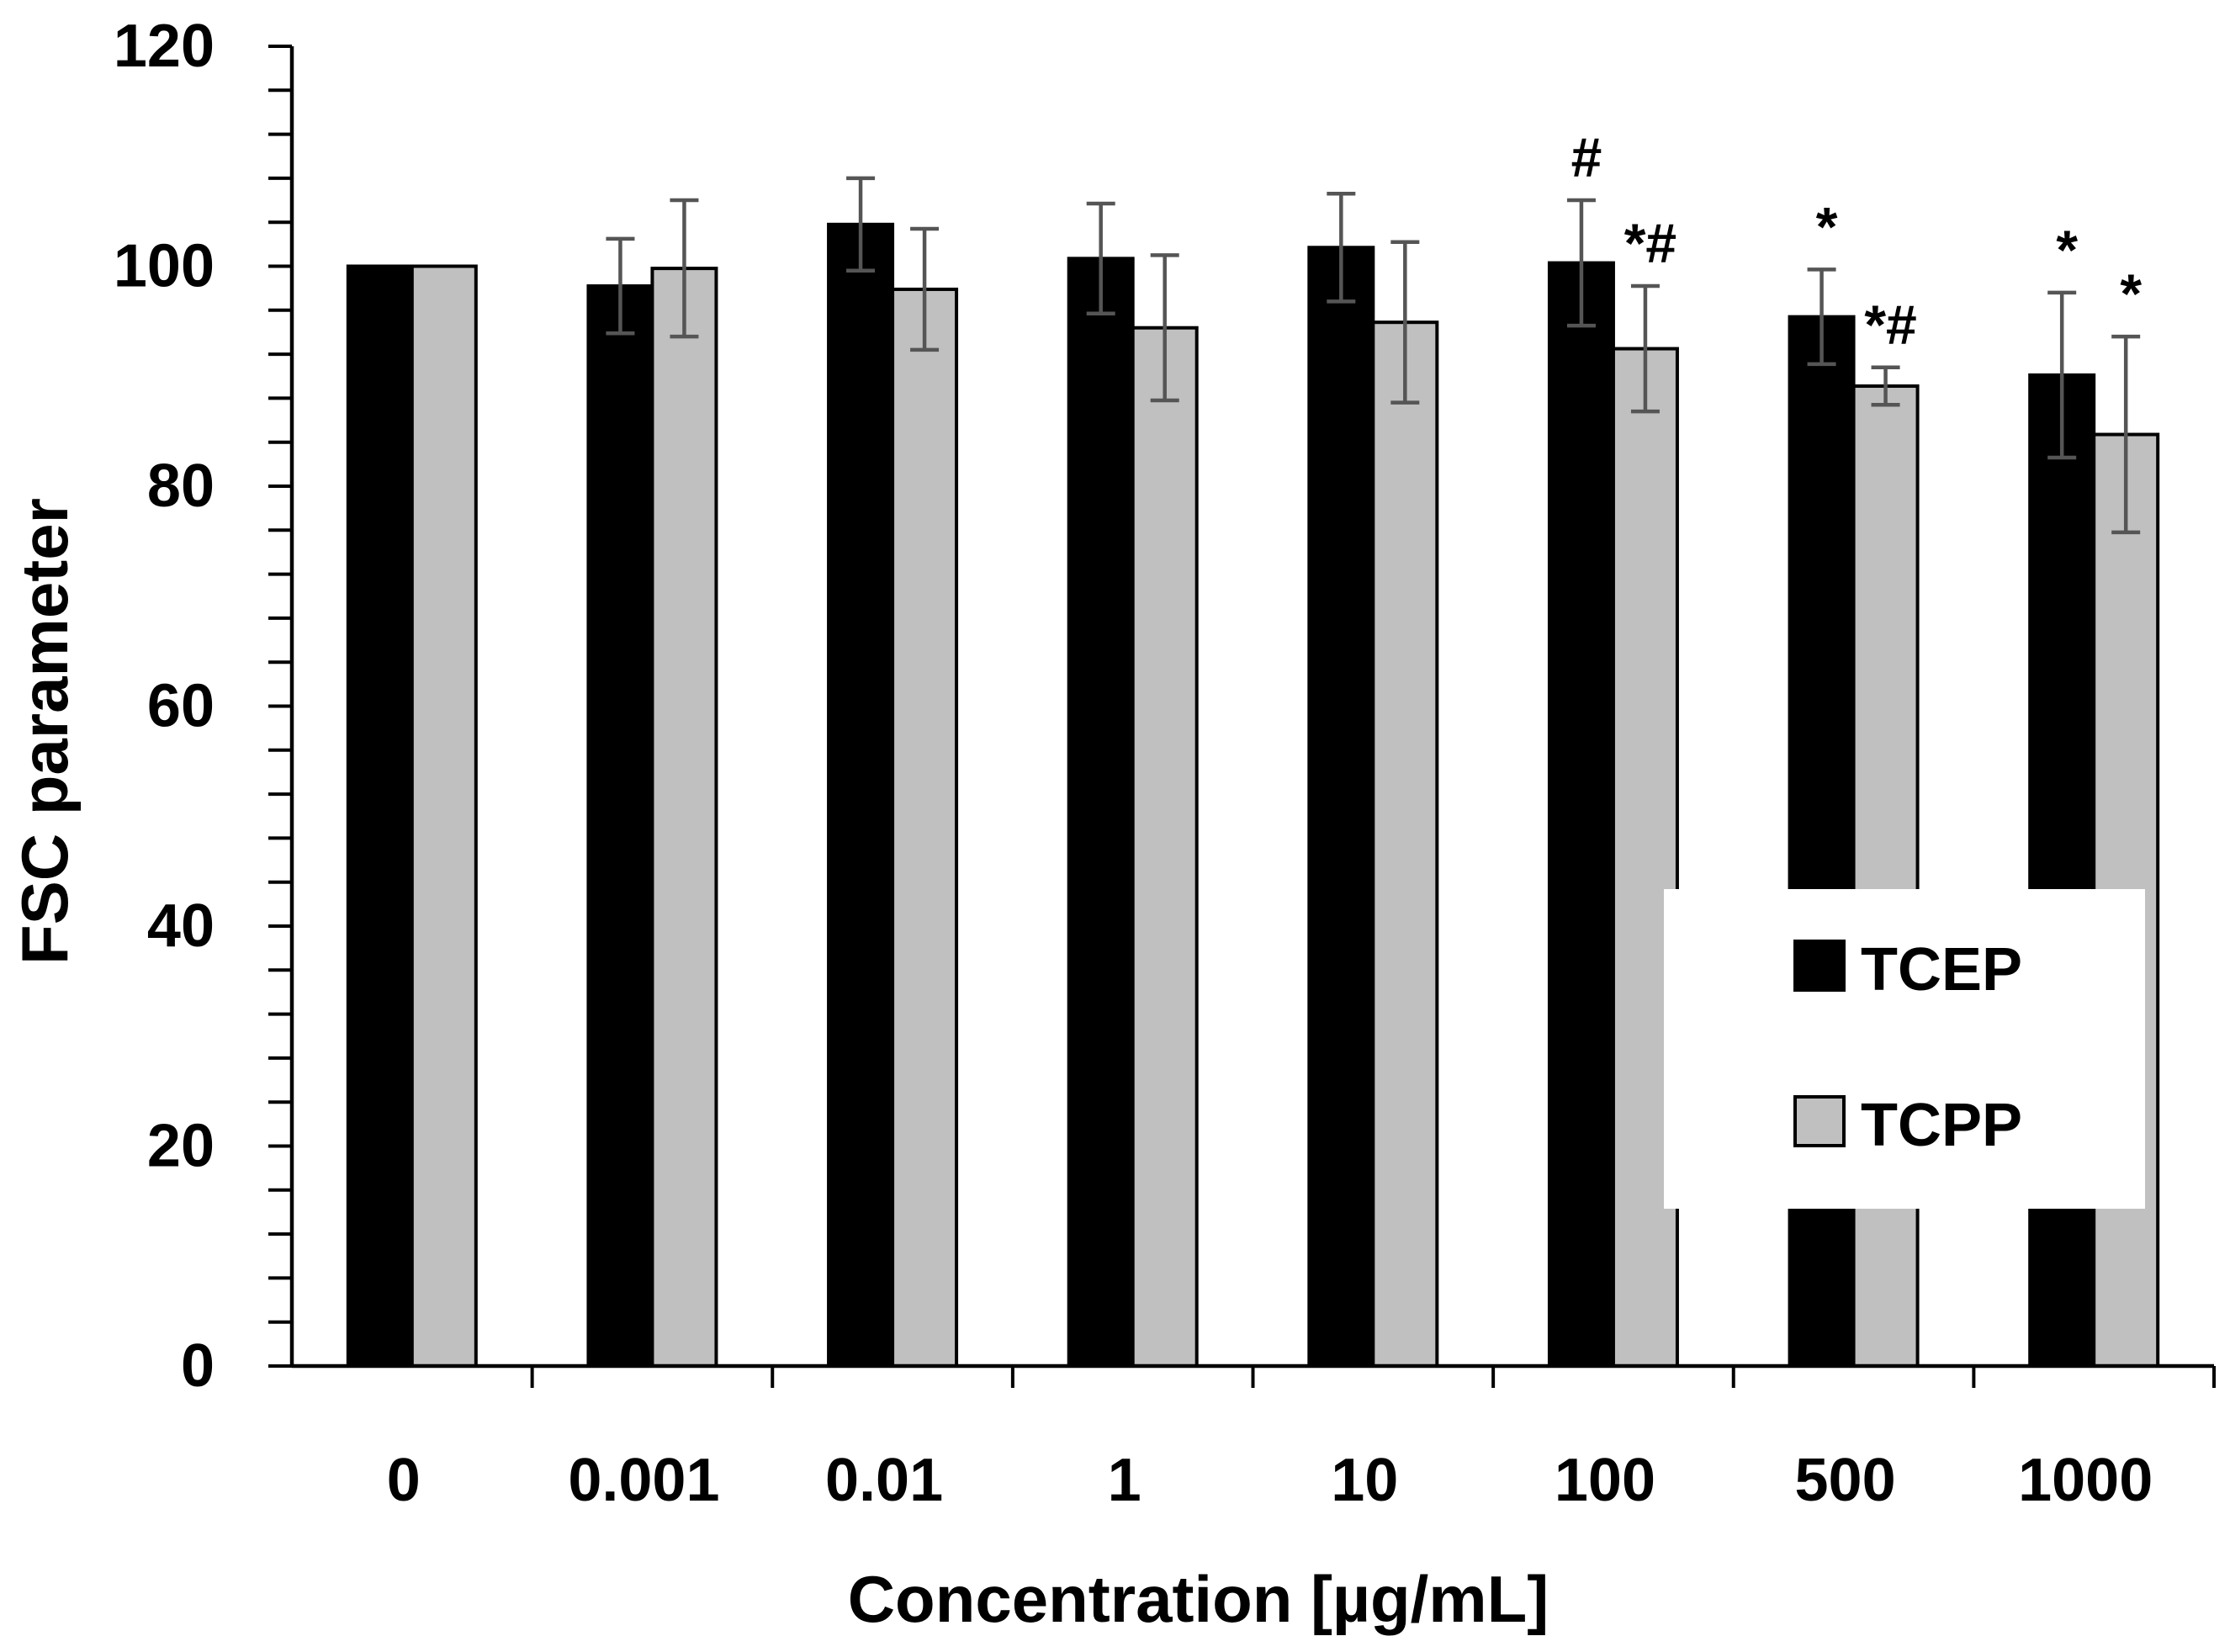  Describe the element at coordinates (164, 266) in the screenshot. I see `y-tick-label-100: 100` at that location.